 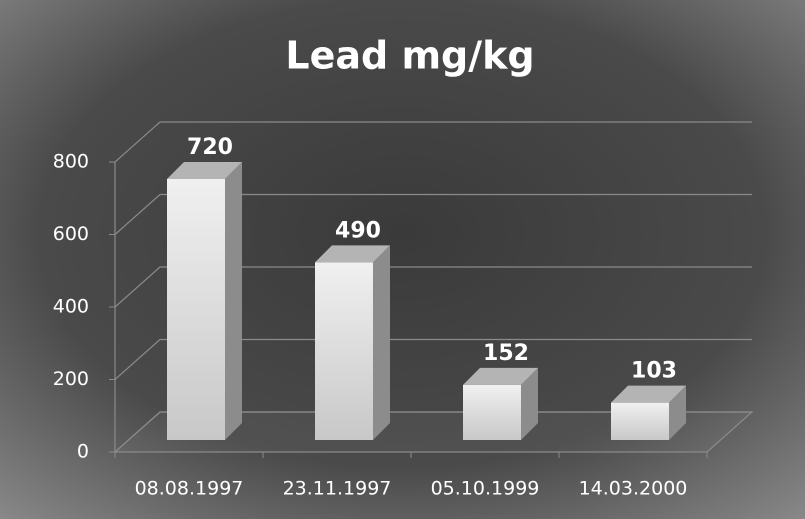 I want to click on value-label: 490, so click(x=358, y=230).